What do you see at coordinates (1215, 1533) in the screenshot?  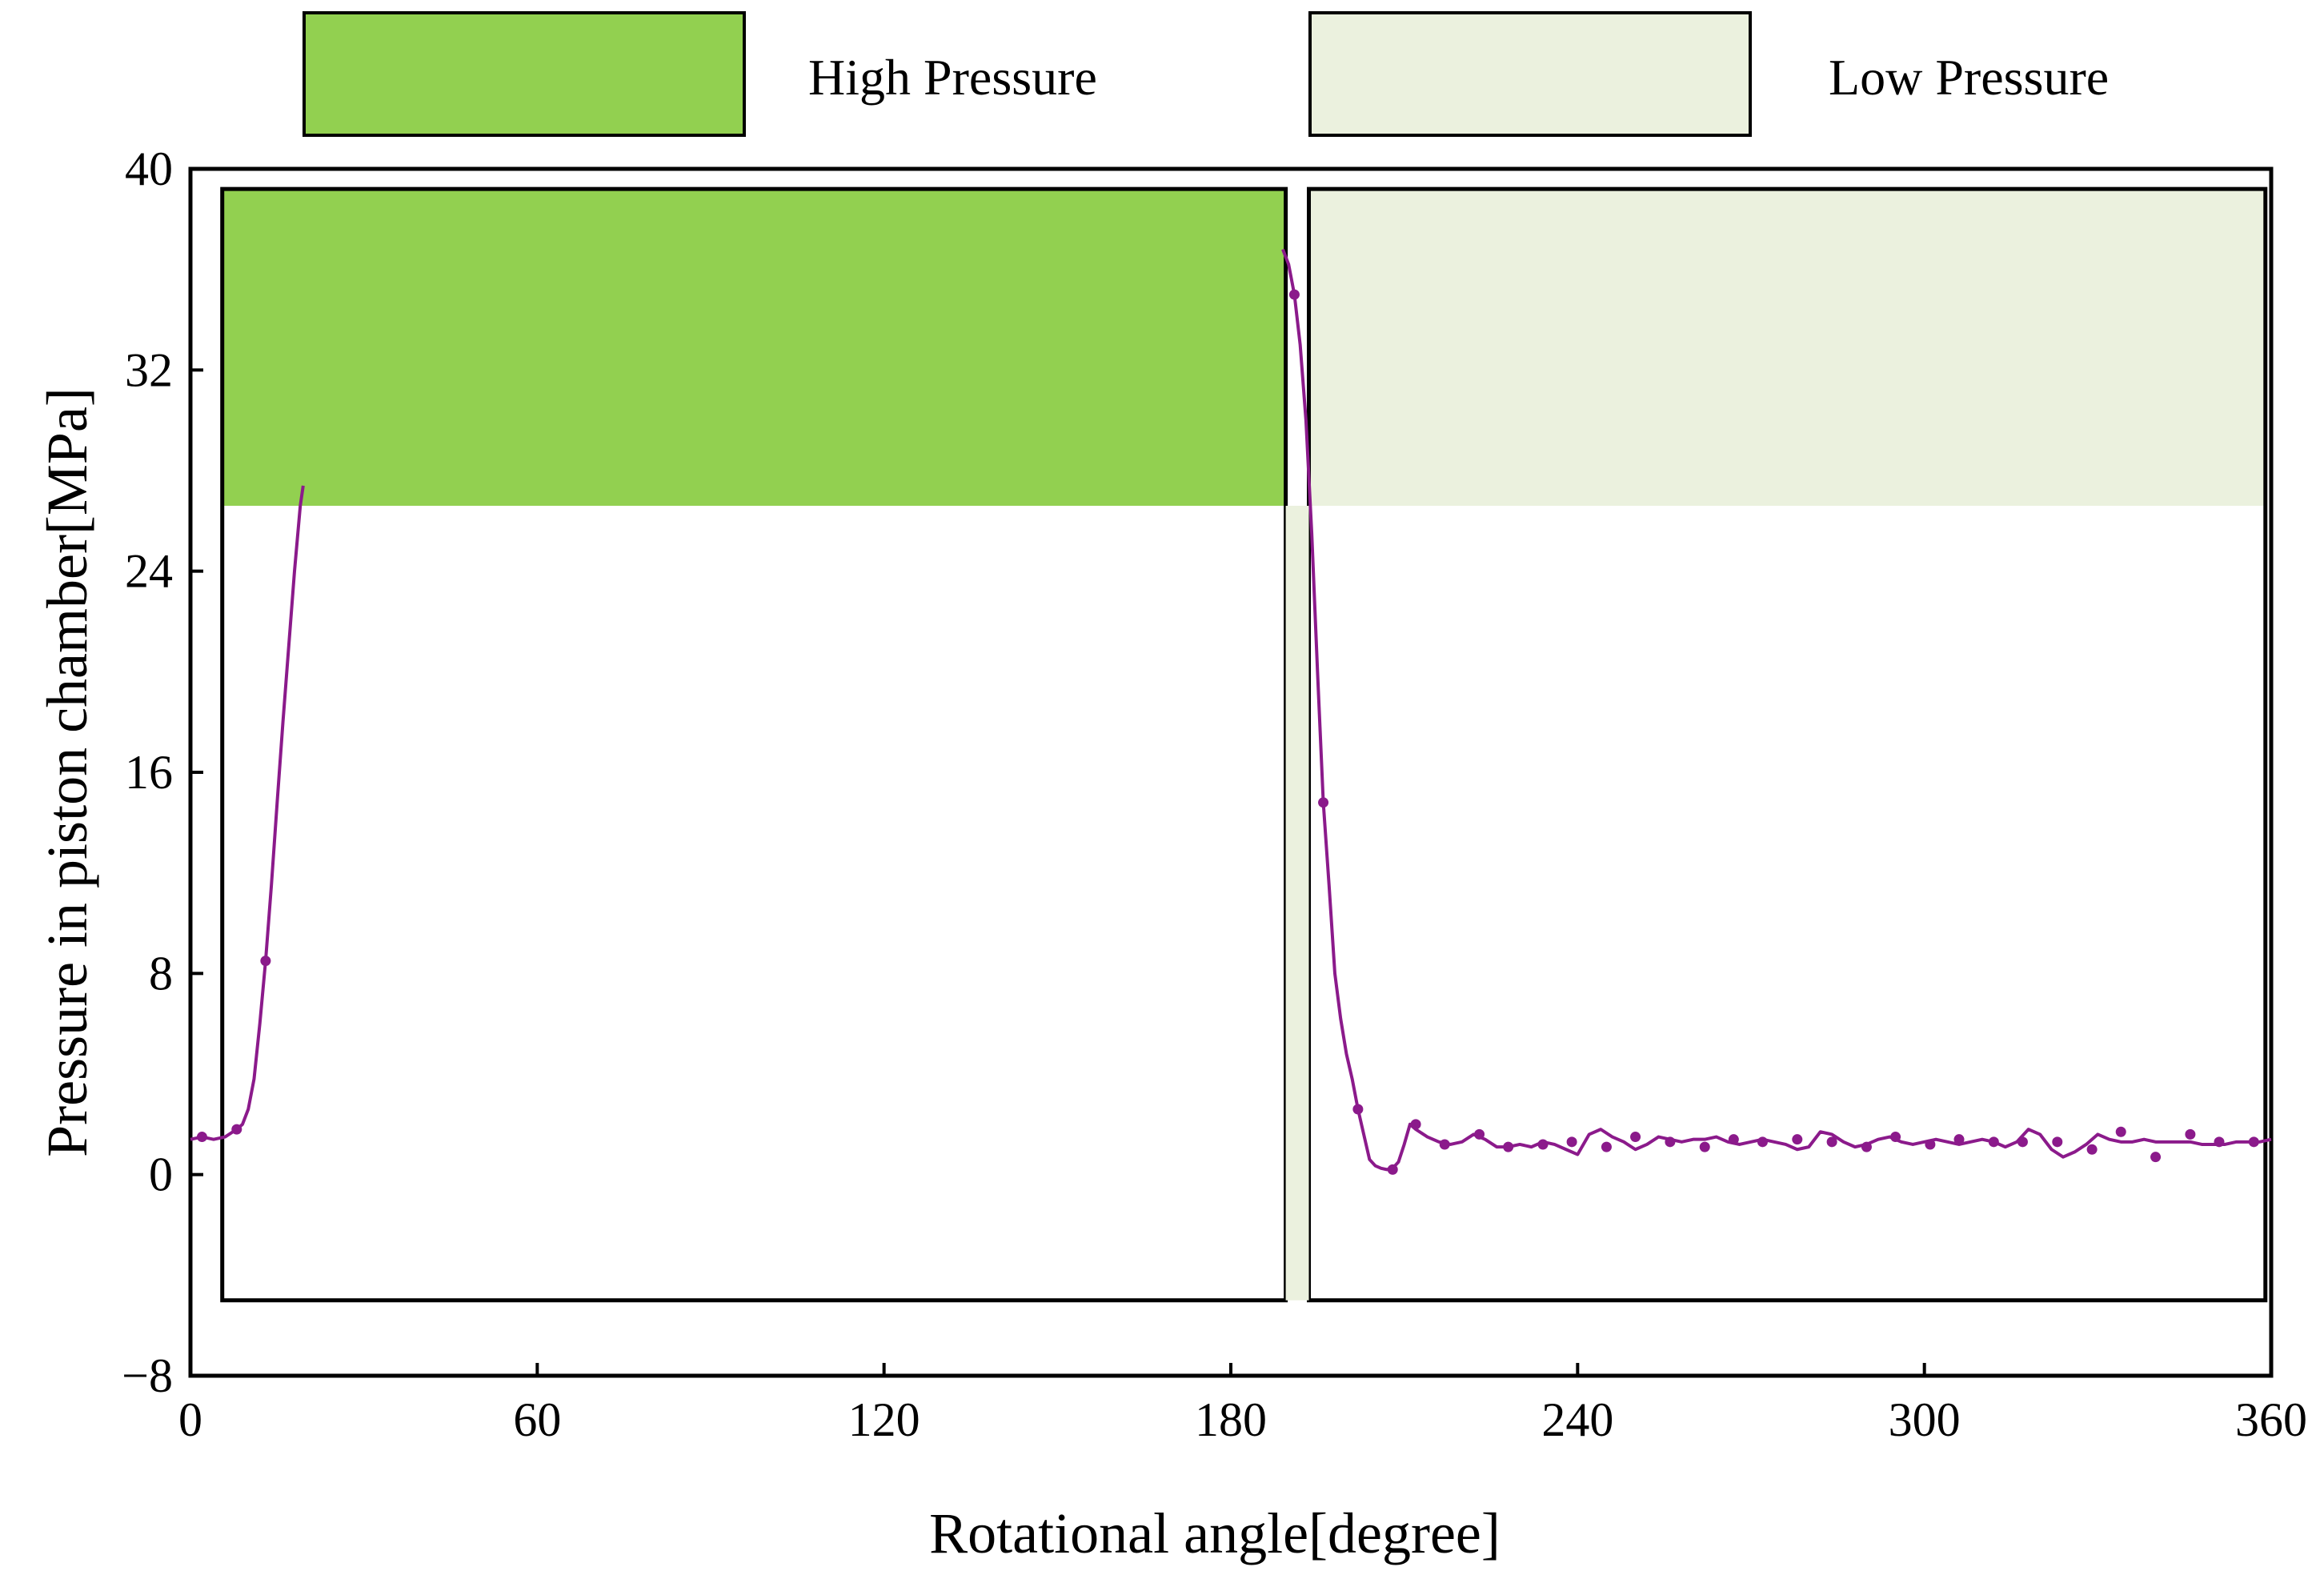 I see `x-axis-title: Rotational angle[degree]` at bounding box center [1215, 1533].